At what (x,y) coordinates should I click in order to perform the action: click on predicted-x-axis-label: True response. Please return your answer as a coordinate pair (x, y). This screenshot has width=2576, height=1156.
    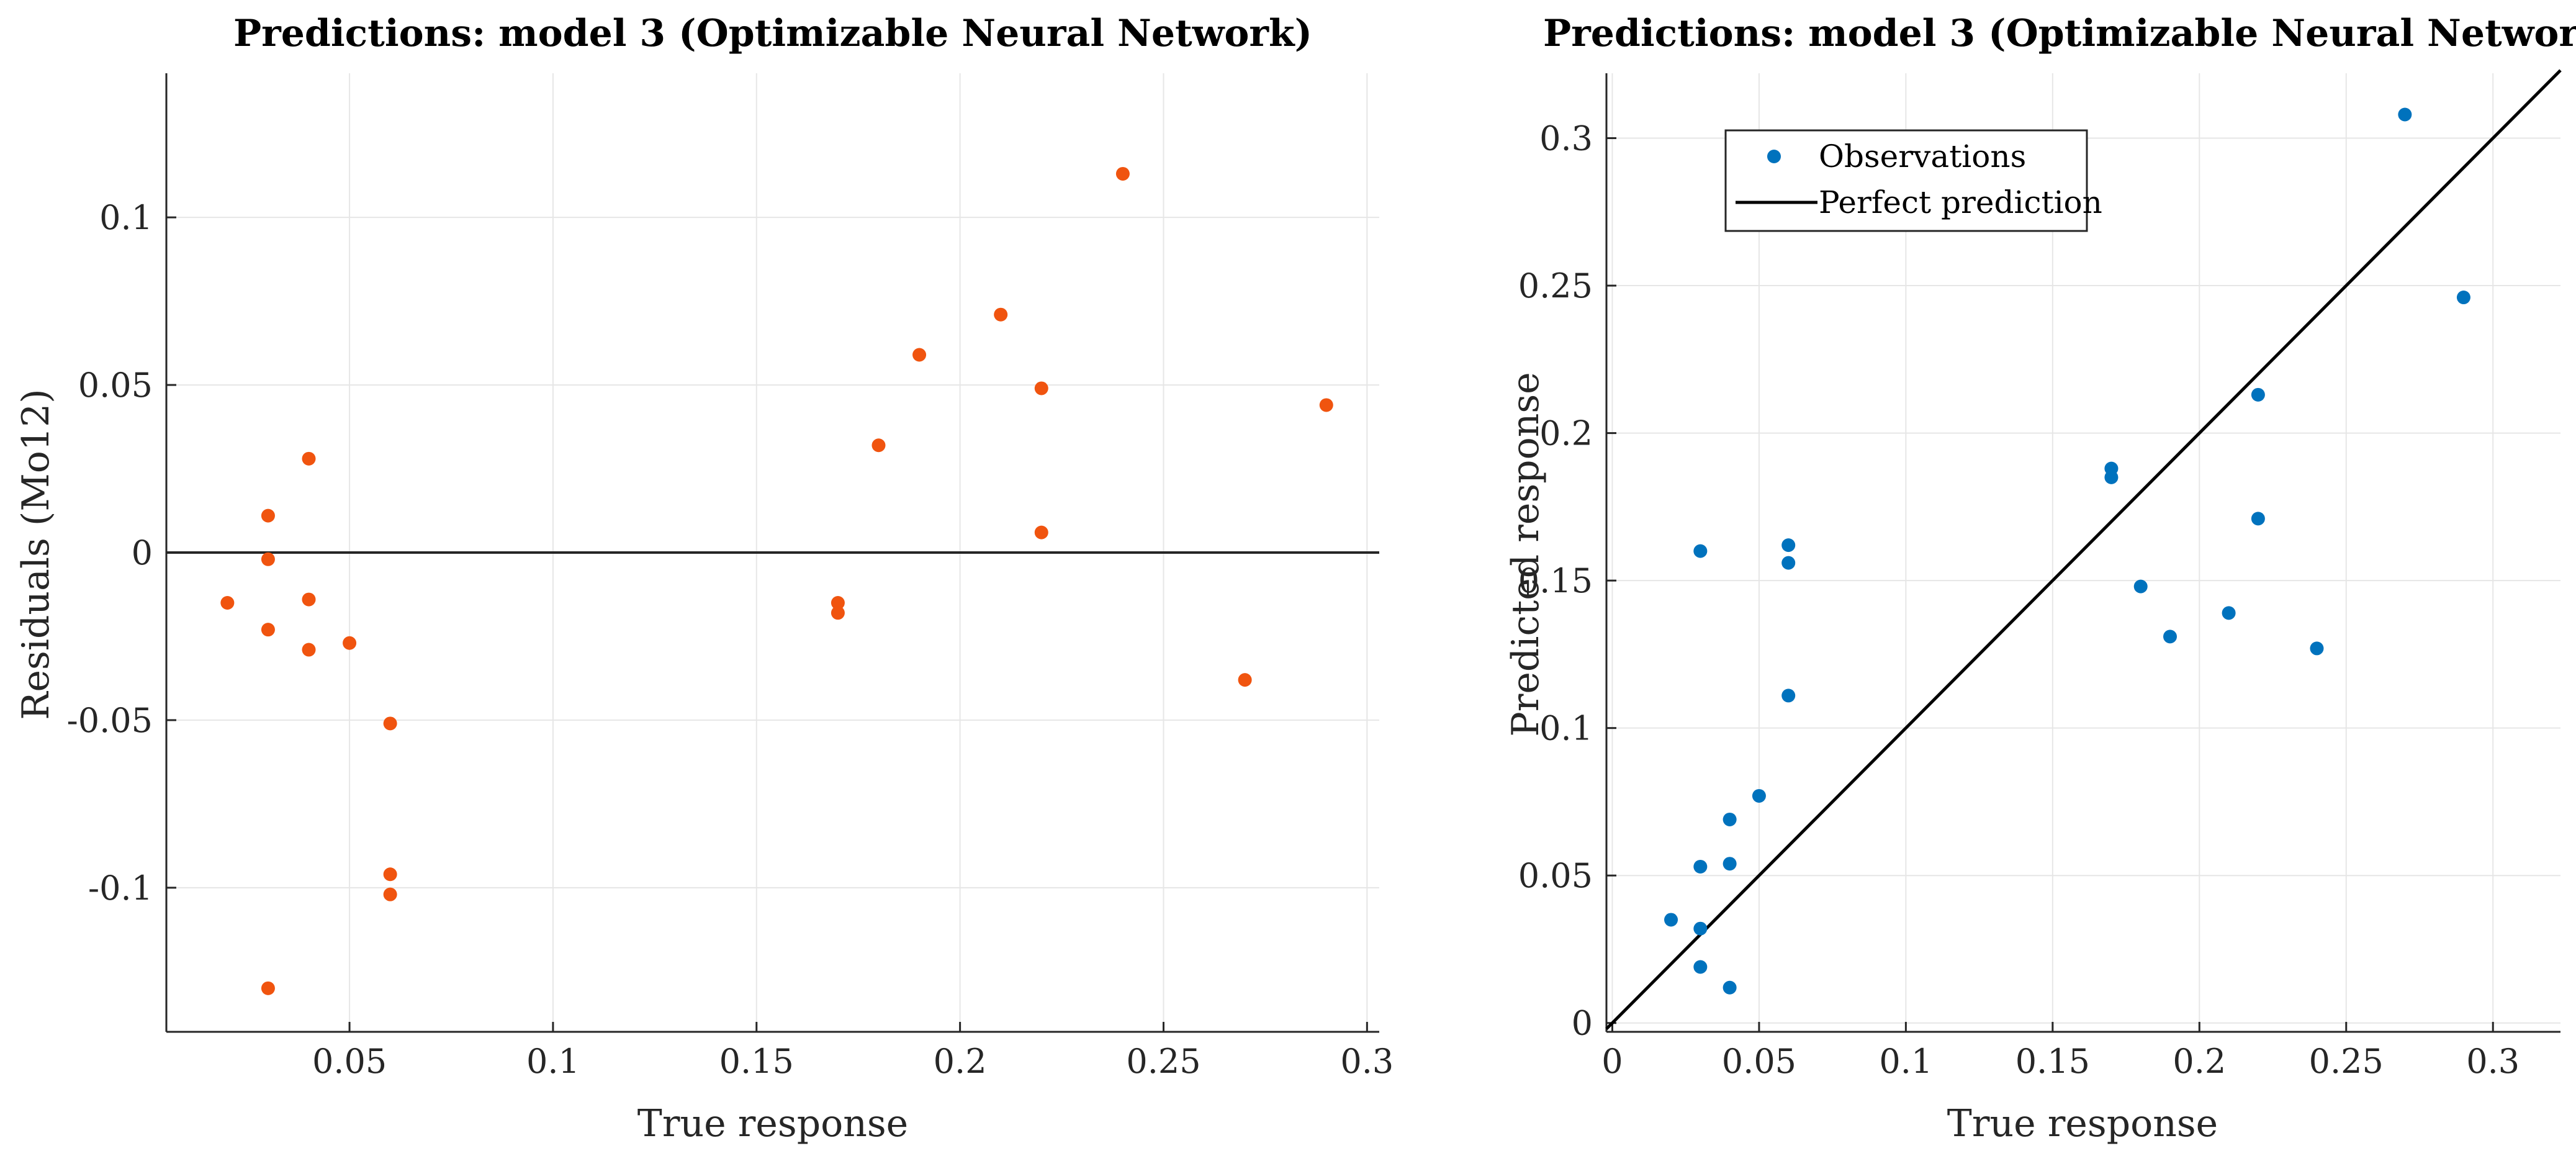
    Looking at the image, I should click on (2082, 1123).